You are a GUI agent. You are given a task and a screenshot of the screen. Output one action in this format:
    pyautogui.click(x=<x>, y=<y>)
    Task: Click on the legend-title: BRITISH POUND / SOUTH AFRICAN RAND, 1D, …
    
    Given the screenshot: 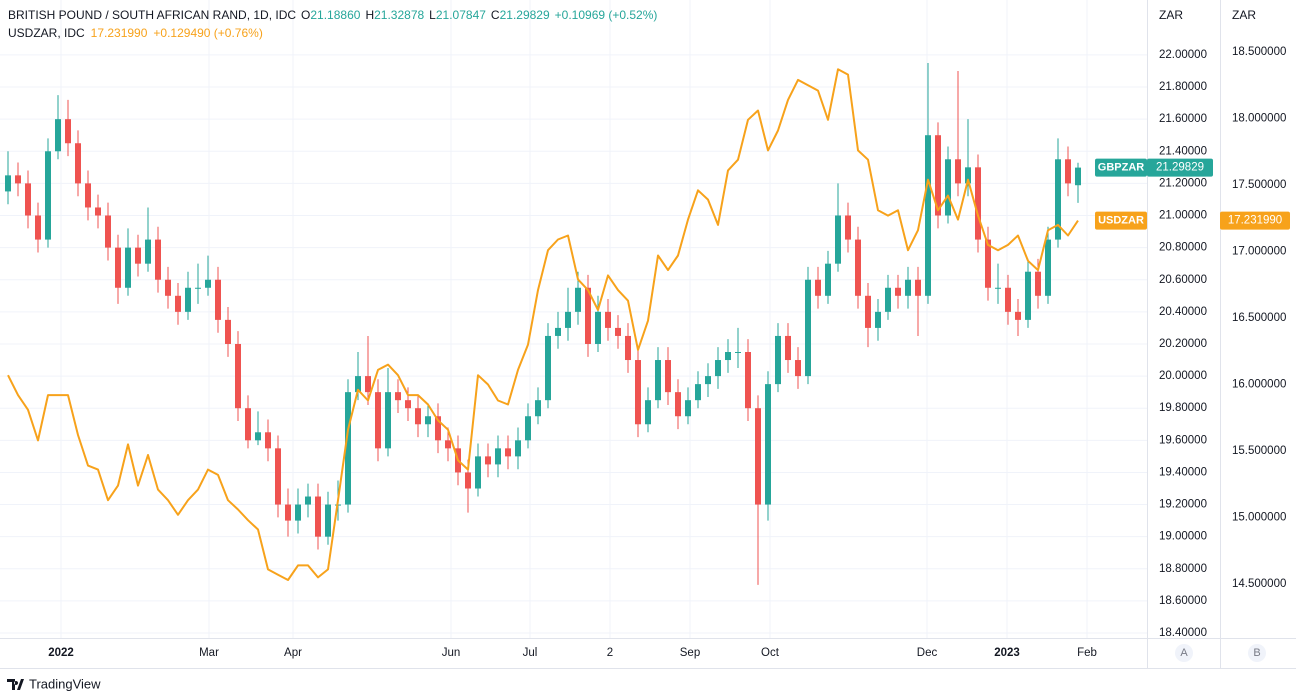 What is the action you would take?
    pyautogui.click(x=152, y=15)
    